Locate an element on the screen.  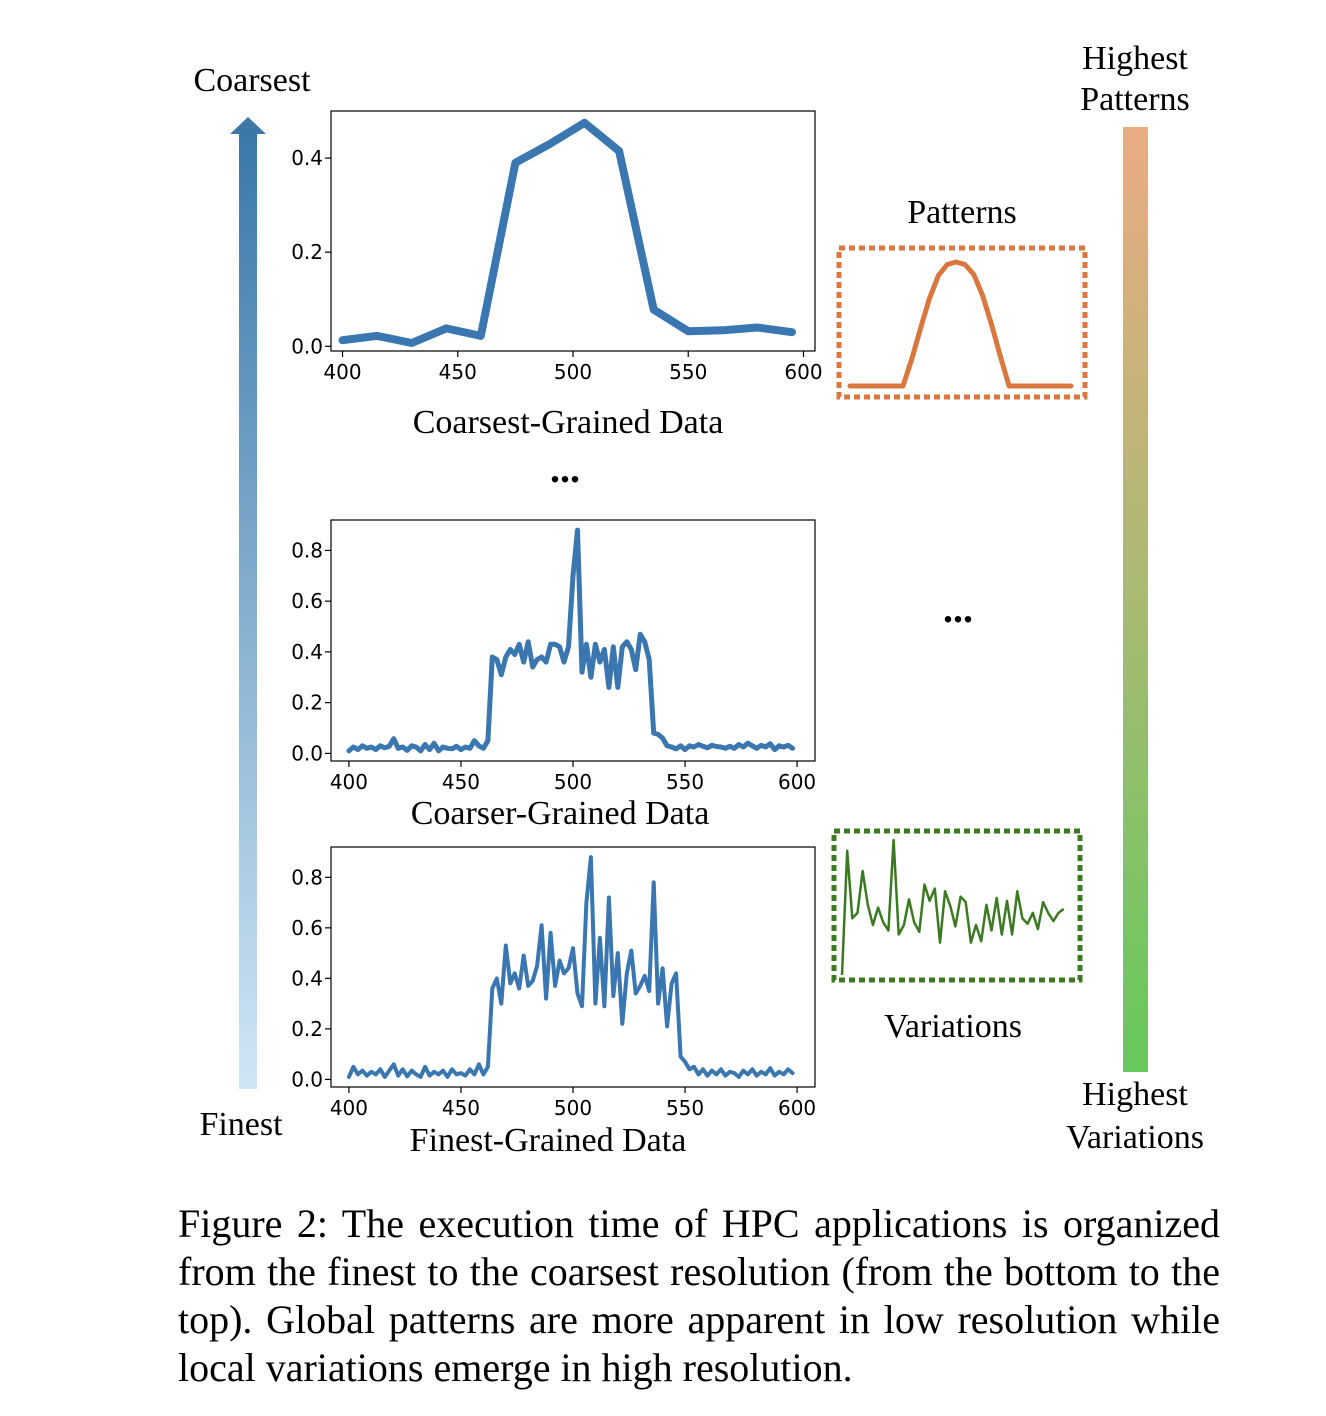
coarsest-label: Coarsest is located at coordinates (252, 80).